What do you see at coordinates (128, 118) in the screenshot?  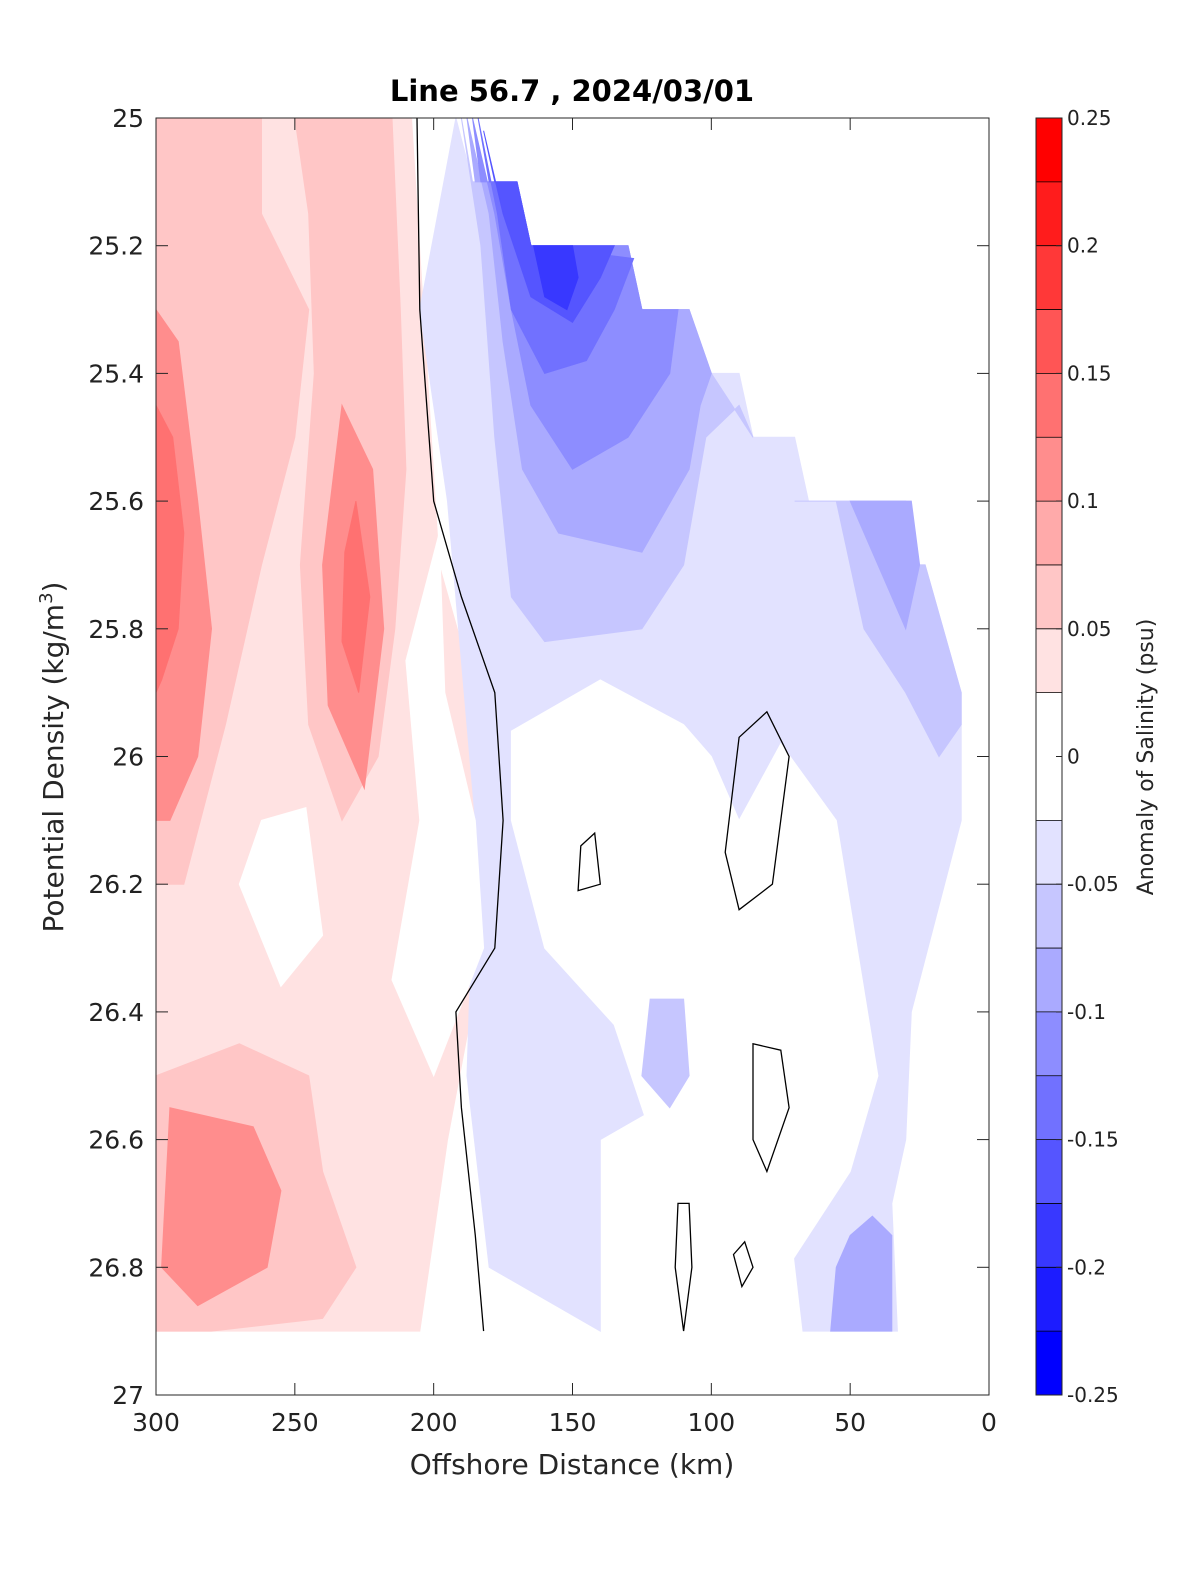 I see `y-tick-label: 25` at bounding box center [128, 118].